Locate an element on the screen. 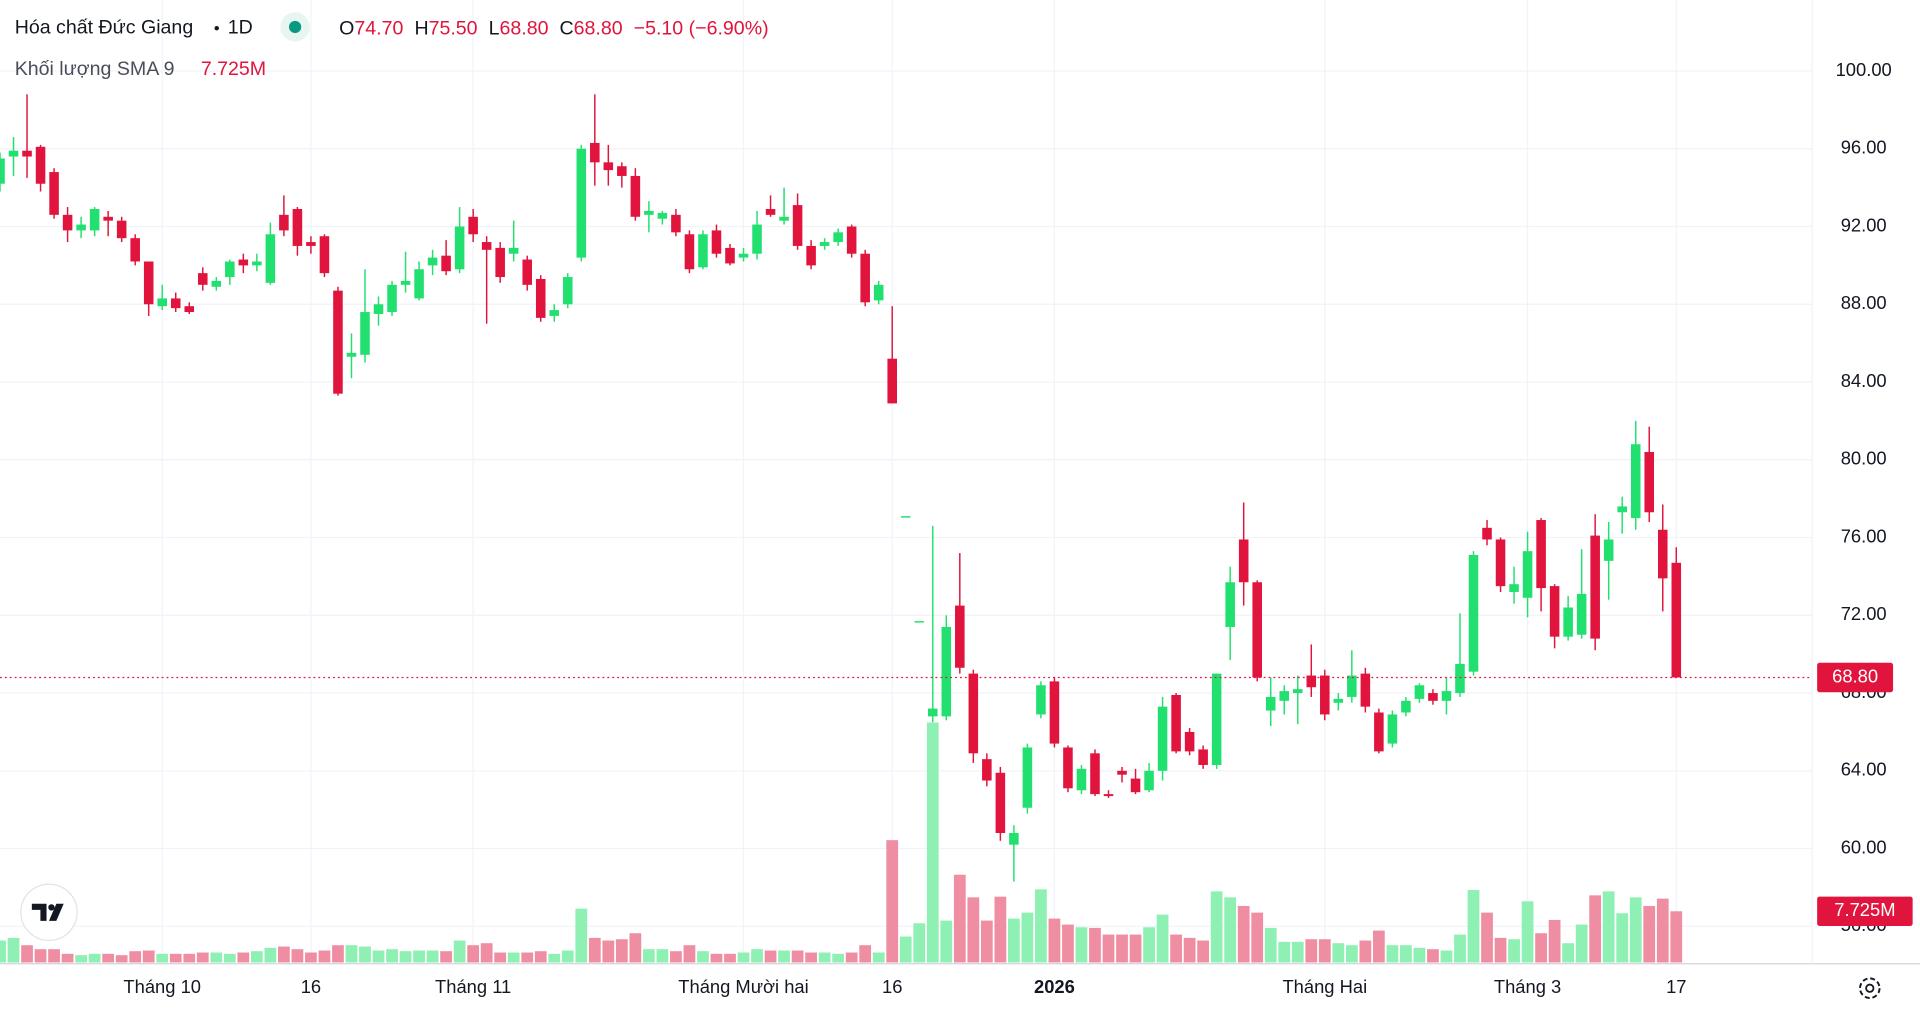 The width and height of the screenshot is (1920, 1011). indicator-name: Khối lượng SMA 9 is located at coordinates (95, 69).